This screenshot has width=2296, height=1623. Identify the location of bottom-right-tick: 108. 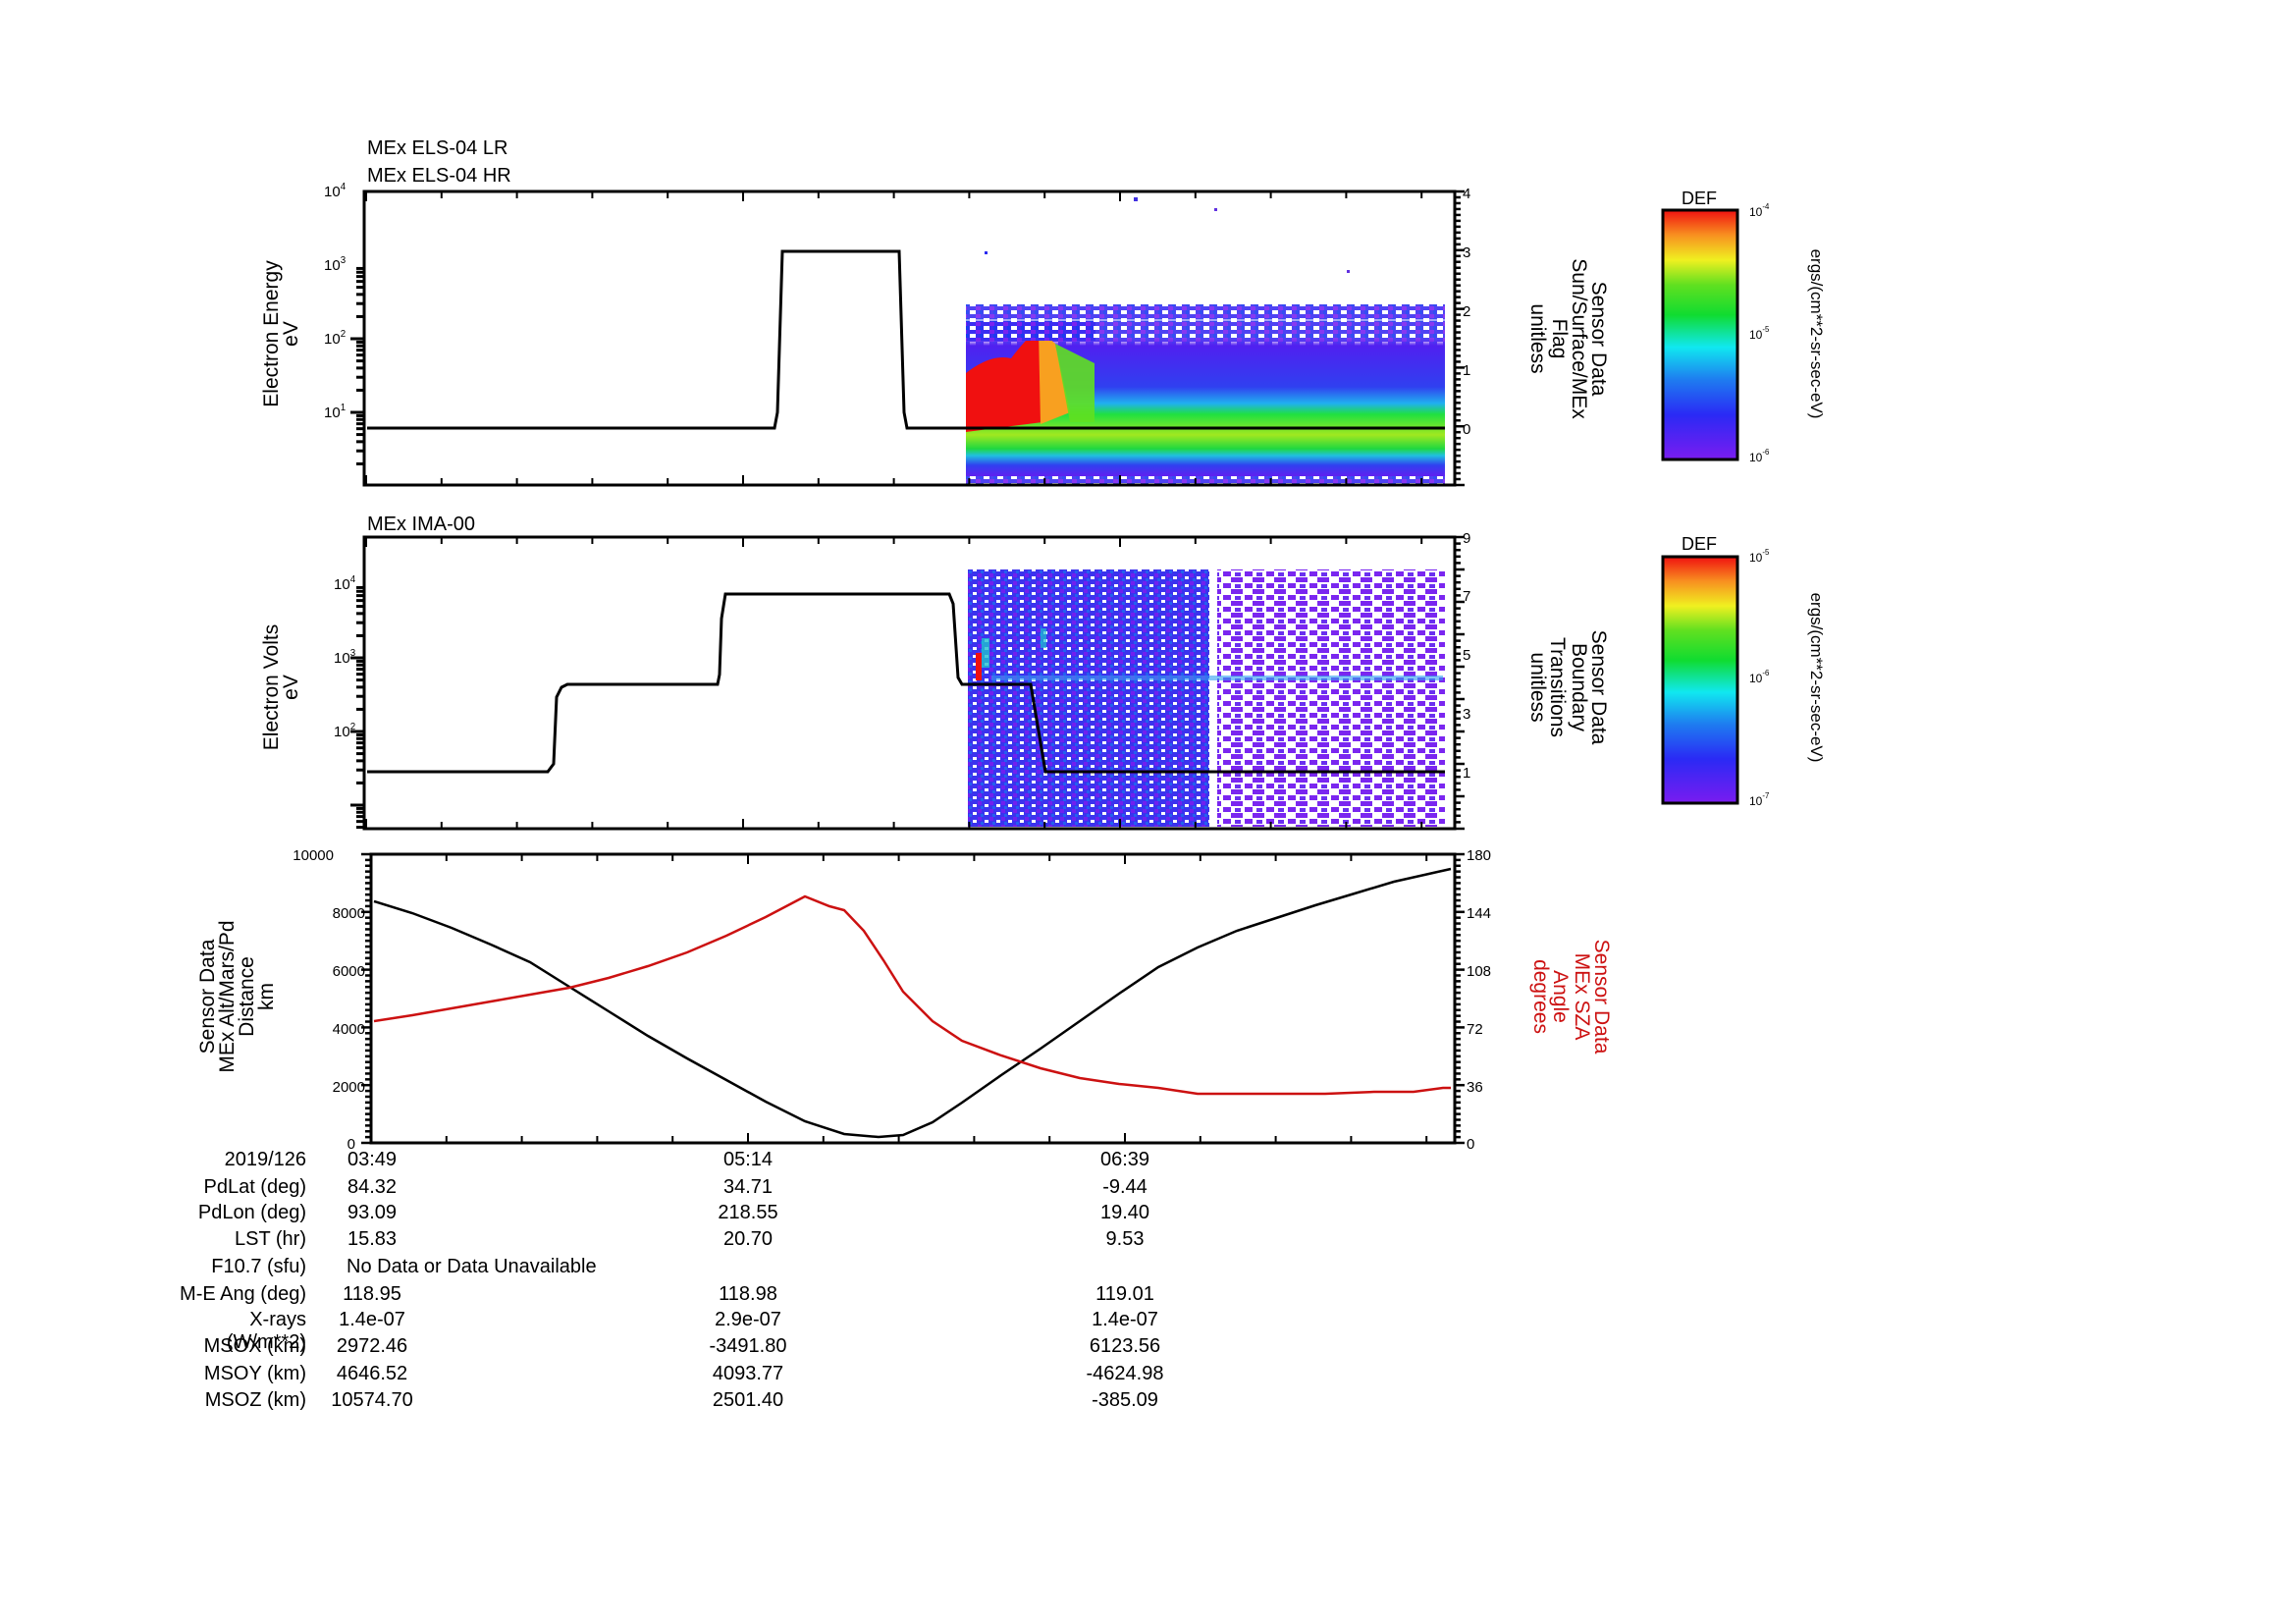
(1479, 971).